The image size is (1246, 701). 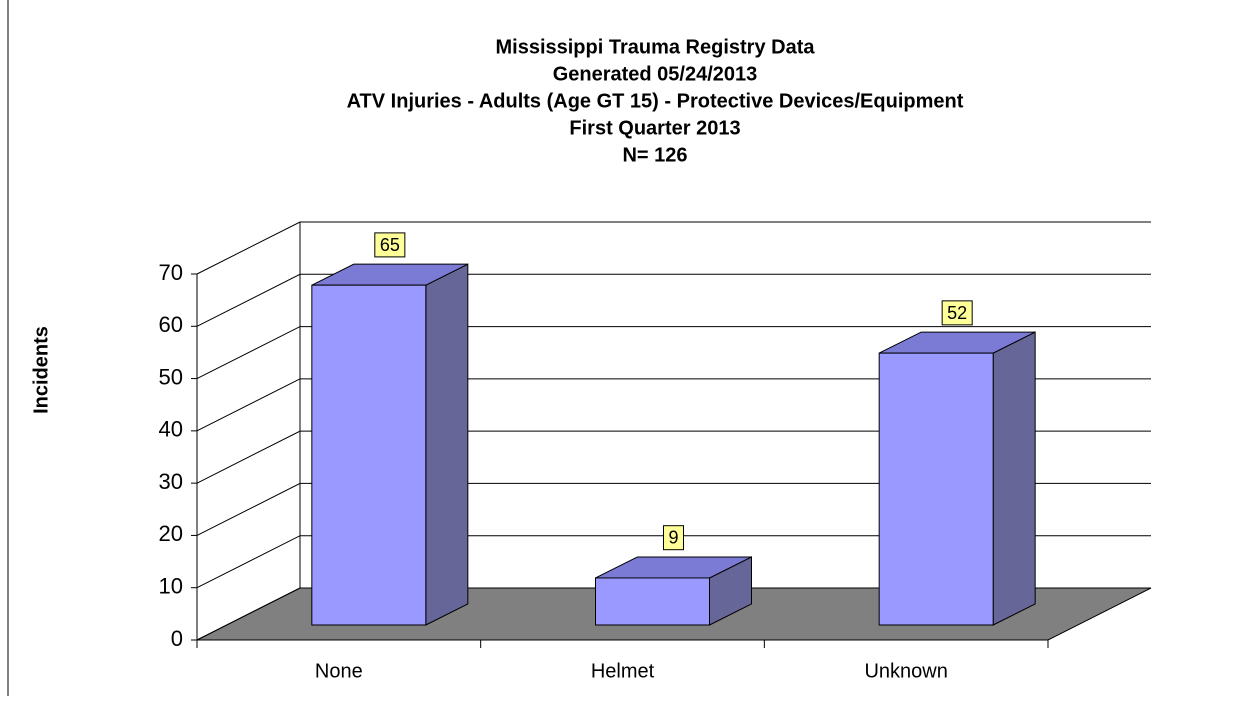 What do you see at coordinates (654, 155) in the screenshot?
I see `chart-subtitle: N= 126` at bounding box center [654, 155].